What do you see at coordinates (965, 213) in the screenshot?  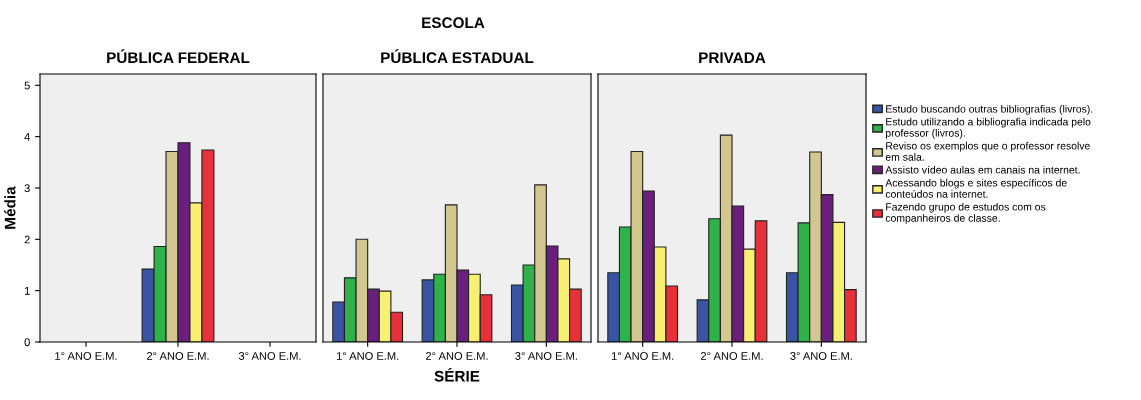 I see `legend-label: Fazendo grupo de estudos com os companheiros de classe.` at bounding box center [965, 213].